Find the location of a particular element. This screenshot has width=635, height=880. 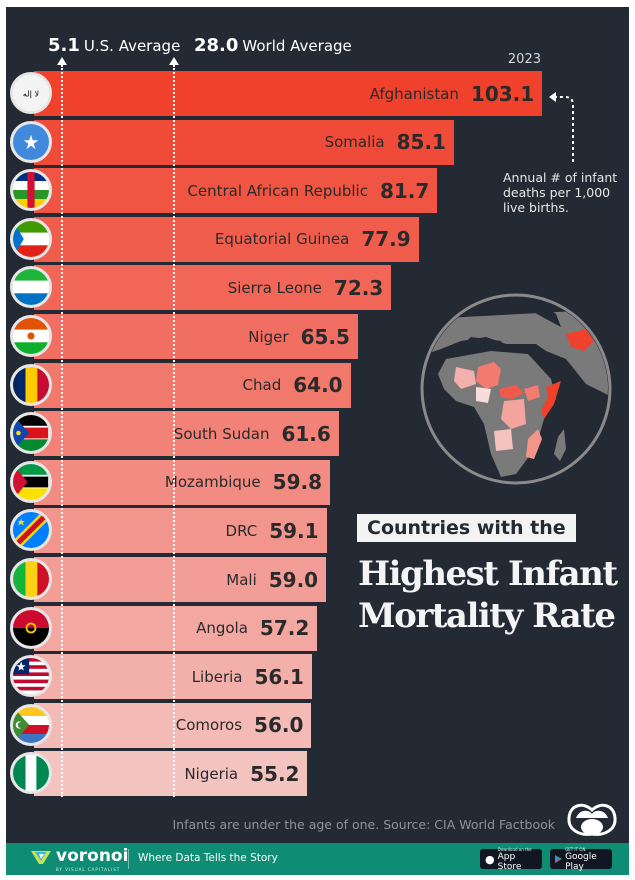

voronoi-brand: voronoi is located at coordinates (79, 856).